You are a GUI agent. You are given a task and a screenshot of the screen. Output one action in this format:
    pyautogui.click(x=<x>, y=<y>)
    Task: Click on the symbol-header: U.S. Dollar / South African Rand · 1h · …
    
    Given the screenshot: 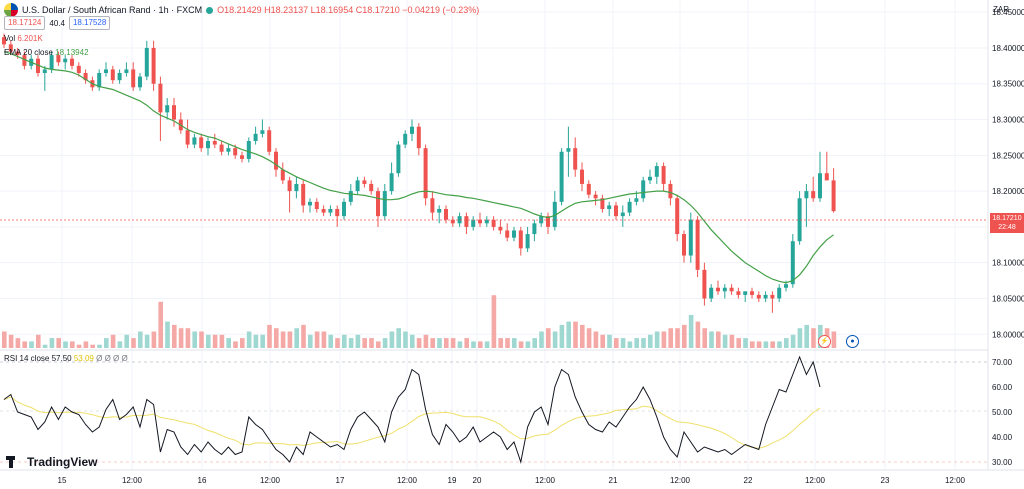 What is the action you would take?
    pyautogui.click(x=241, y=10)
    